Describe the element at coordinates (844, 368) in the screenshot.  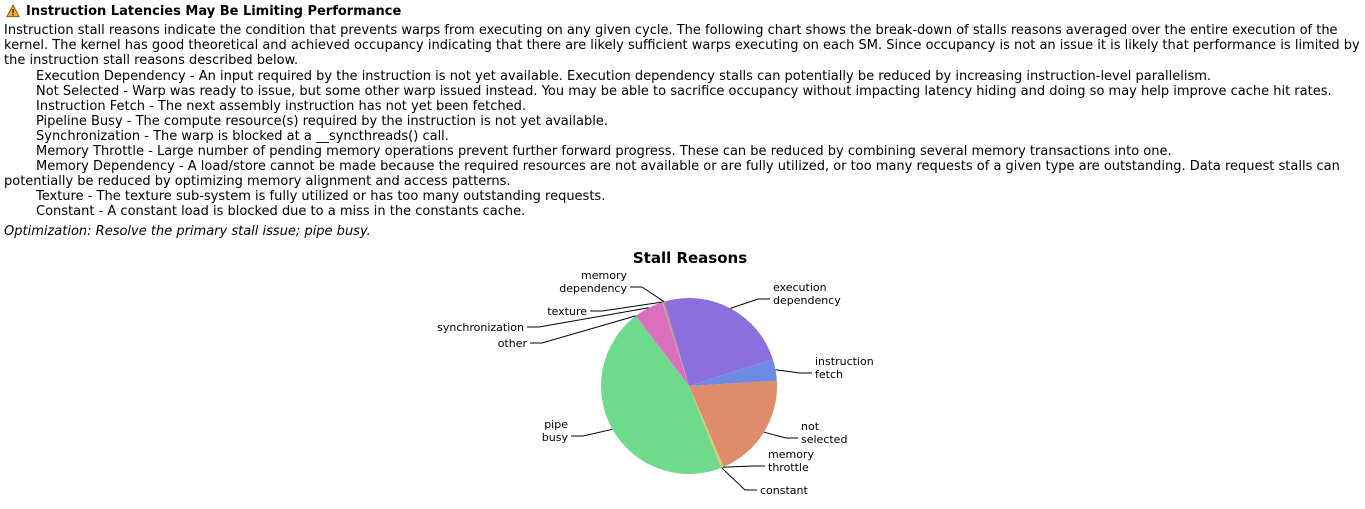
I see `pie-label-instruction-fetch: instruction fetch` at that location.